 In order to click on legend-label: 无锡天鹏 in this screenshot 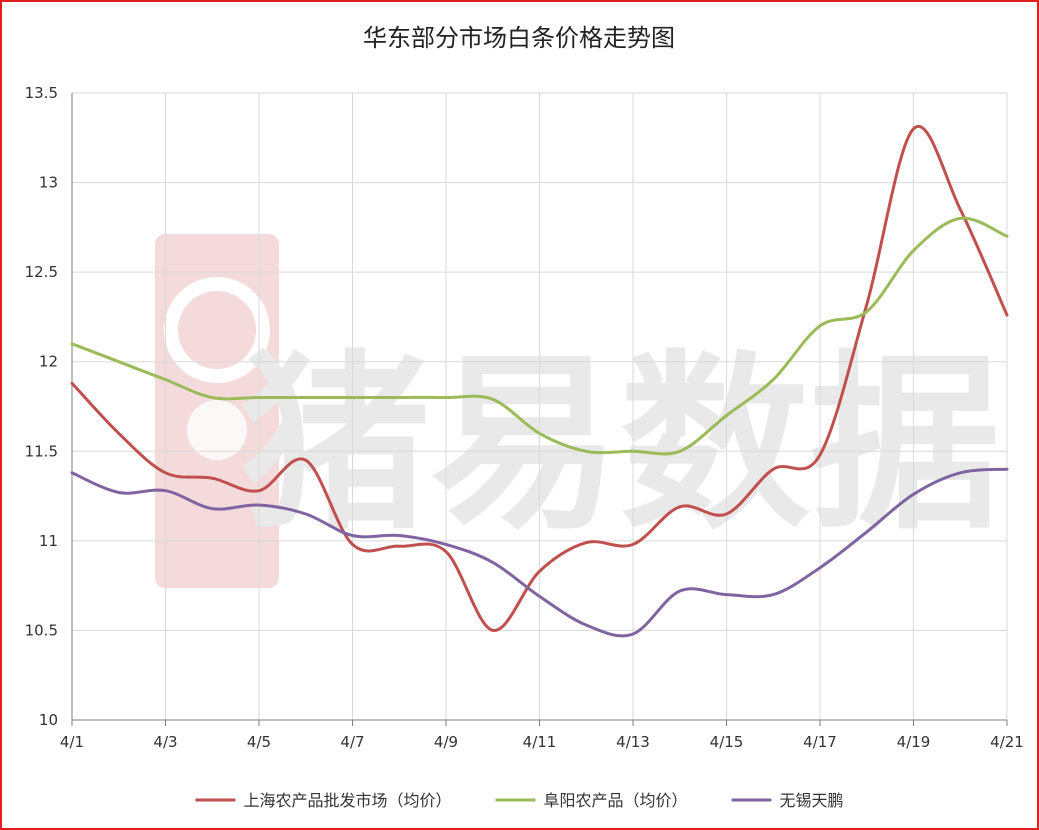, I will do `click(812, 800)`.